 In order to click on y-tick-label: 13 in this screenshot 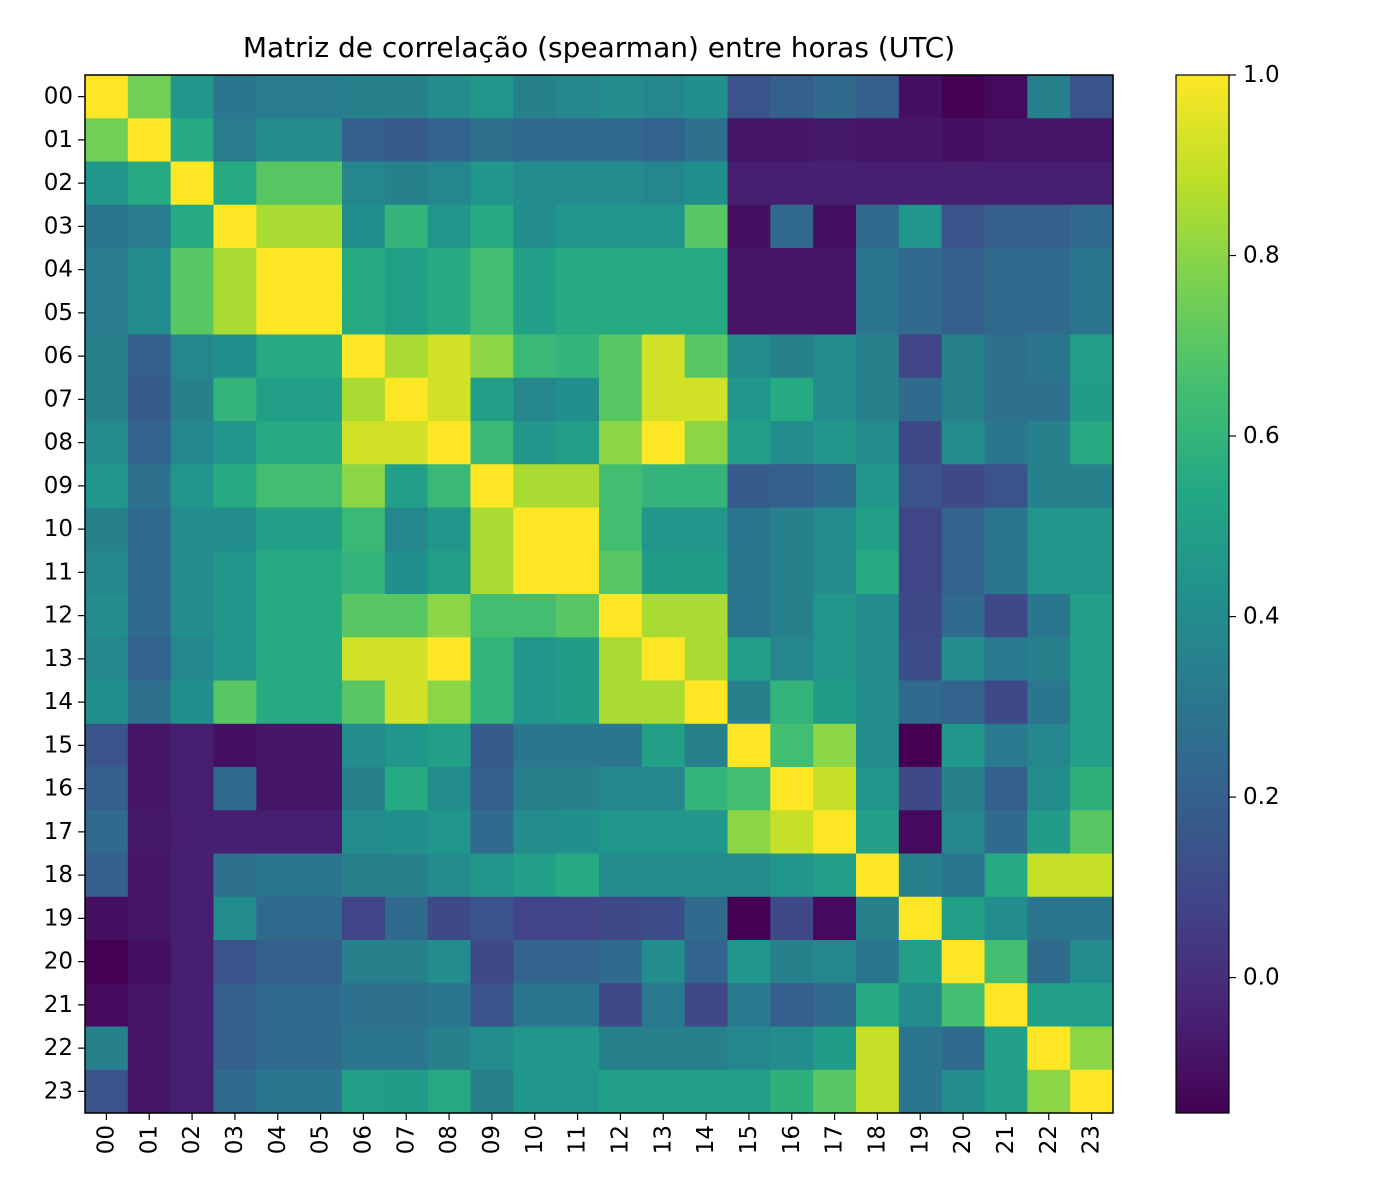, I will do `click(58, 659)`.